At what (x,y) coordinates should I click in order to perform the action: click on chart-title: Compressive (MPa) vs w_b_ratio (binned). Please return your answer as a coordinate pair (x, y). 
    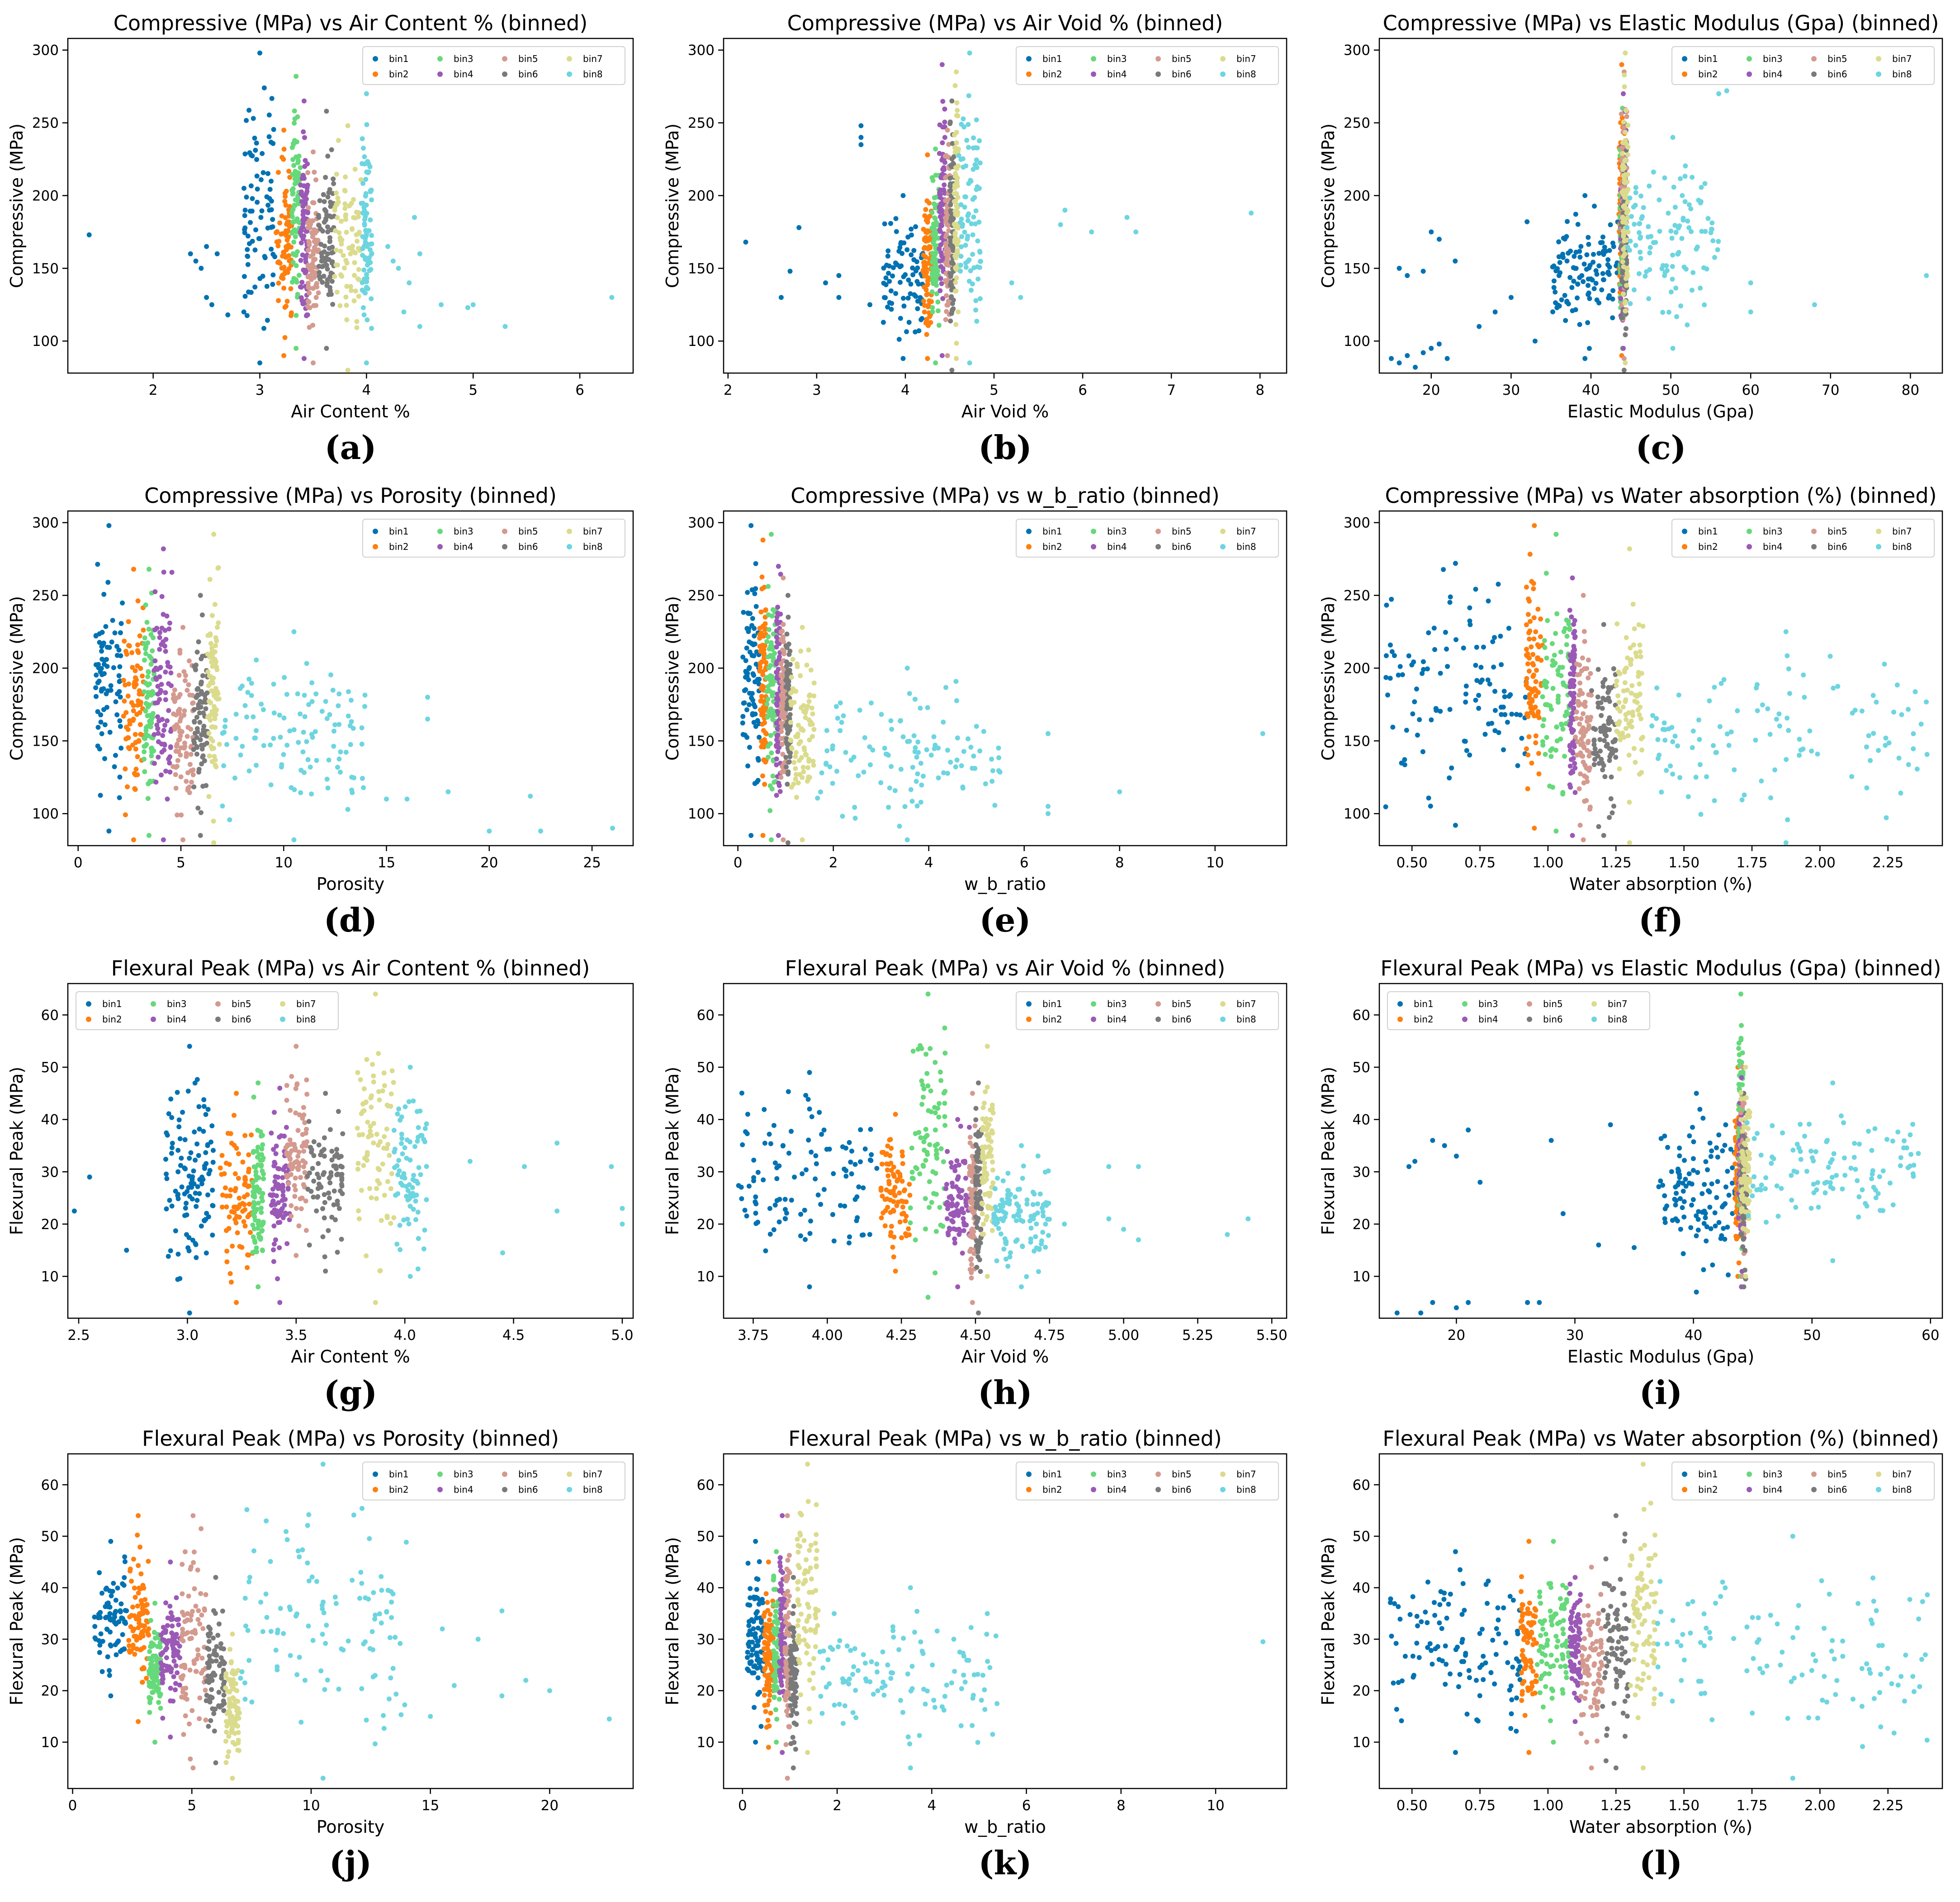
    Looking at the image, I should click on (1005, 495).